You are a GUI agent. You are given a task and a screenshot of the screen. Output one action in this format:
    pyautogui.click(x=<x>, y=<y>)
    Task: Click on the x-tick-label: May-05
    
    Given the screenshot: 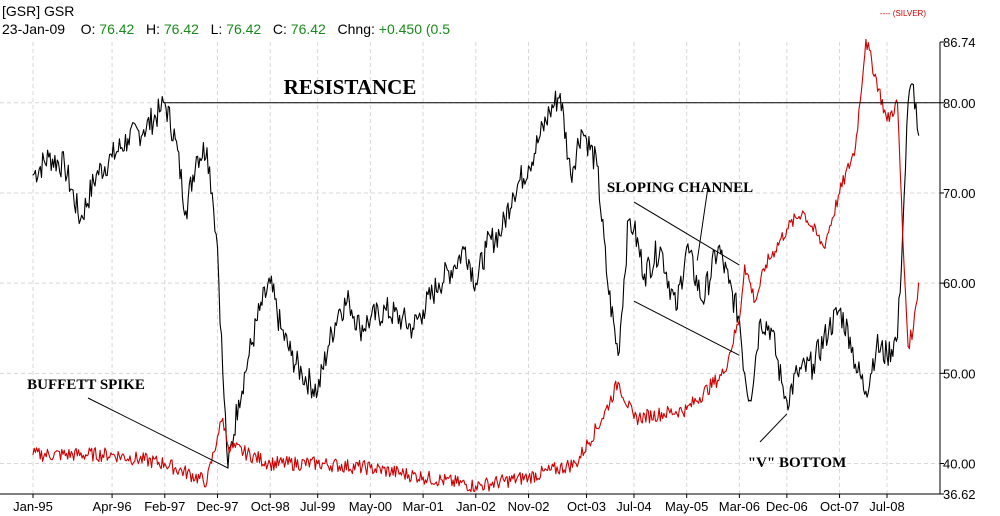 What is the action you would take?
    pyautogui.click(x=686, y=506)
    